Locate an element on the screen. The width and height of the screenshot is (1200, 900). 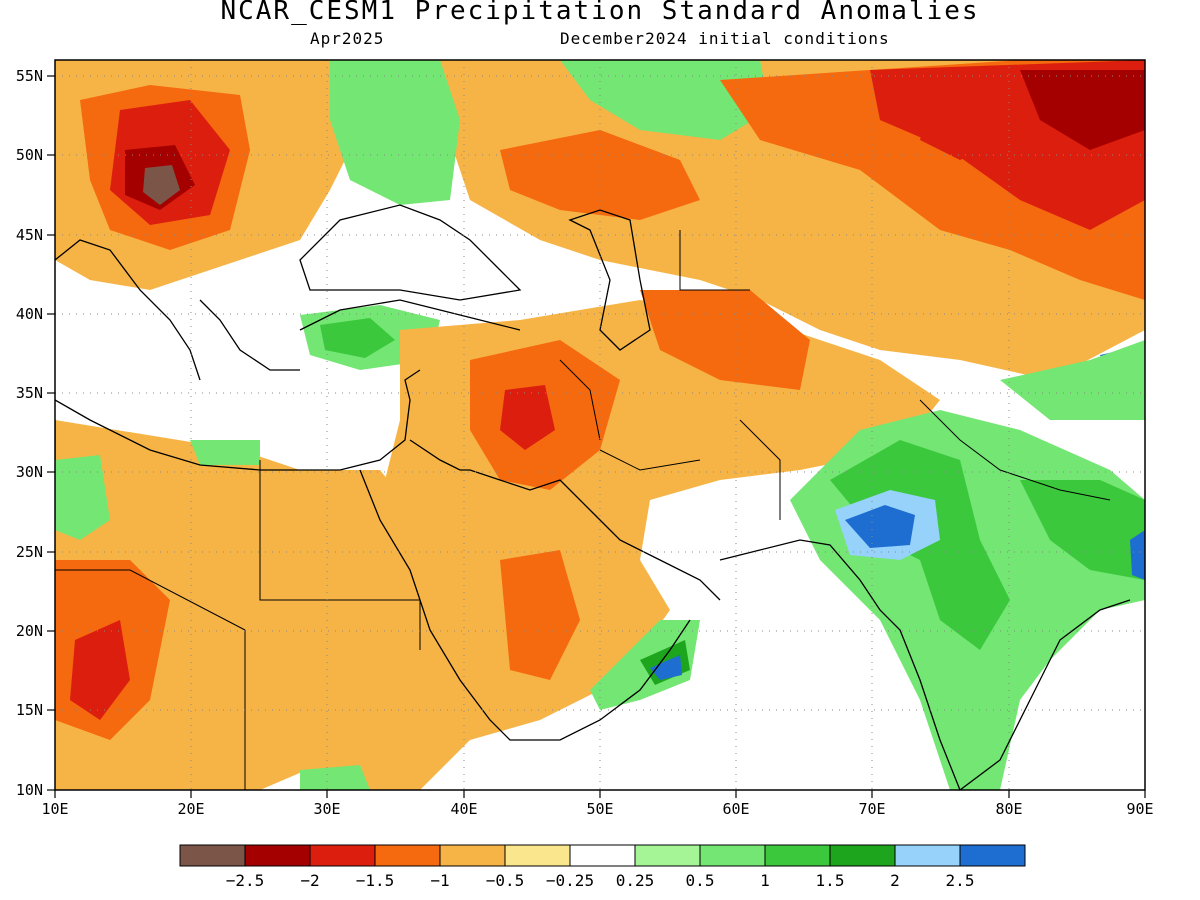
y-tick-label: 20N is located at coordinates (29, 631).